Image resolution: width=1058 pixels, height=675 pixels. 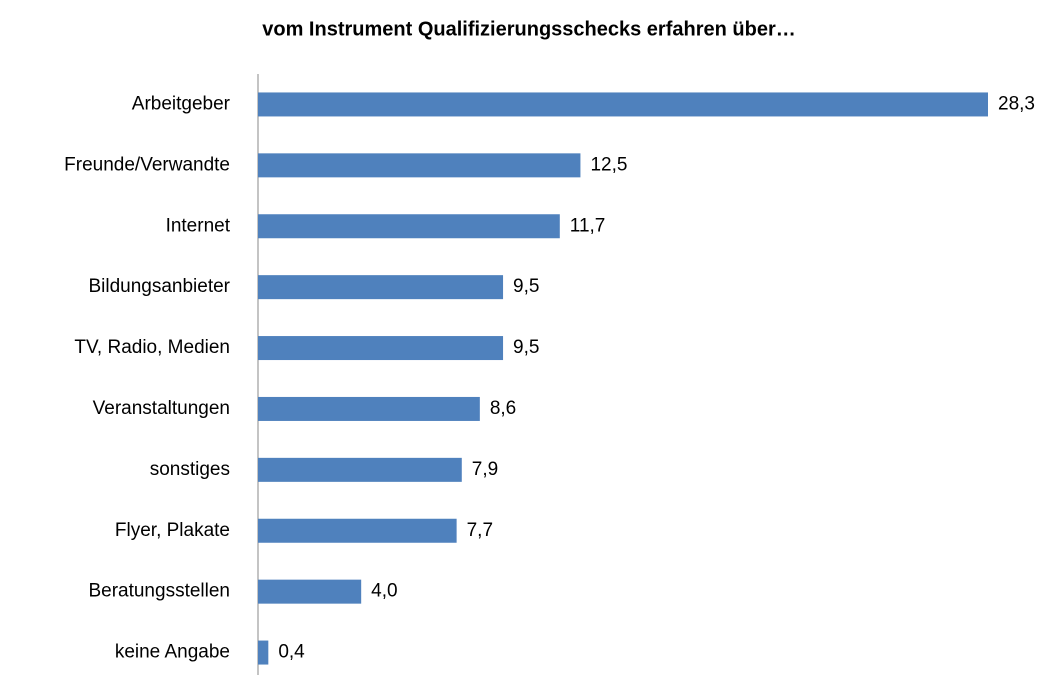 What do you see at coordinates (198, 225) in the screenshot?
I see `category-label: Internet` at bounding box center [198, 225].